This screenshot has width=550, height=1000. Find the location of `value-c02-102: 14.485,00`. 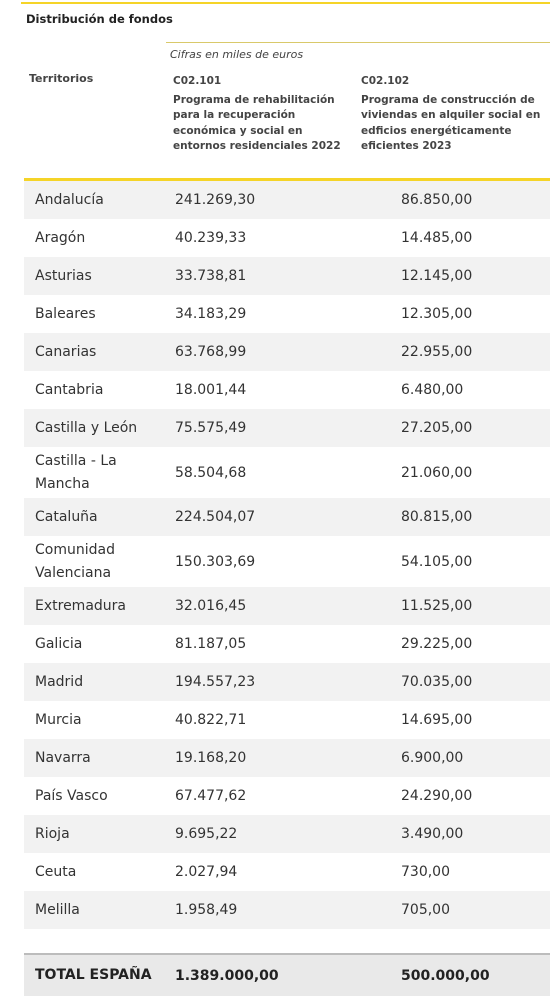

value-c02-102: 14.485,00 is located at coordinates (437, 238).